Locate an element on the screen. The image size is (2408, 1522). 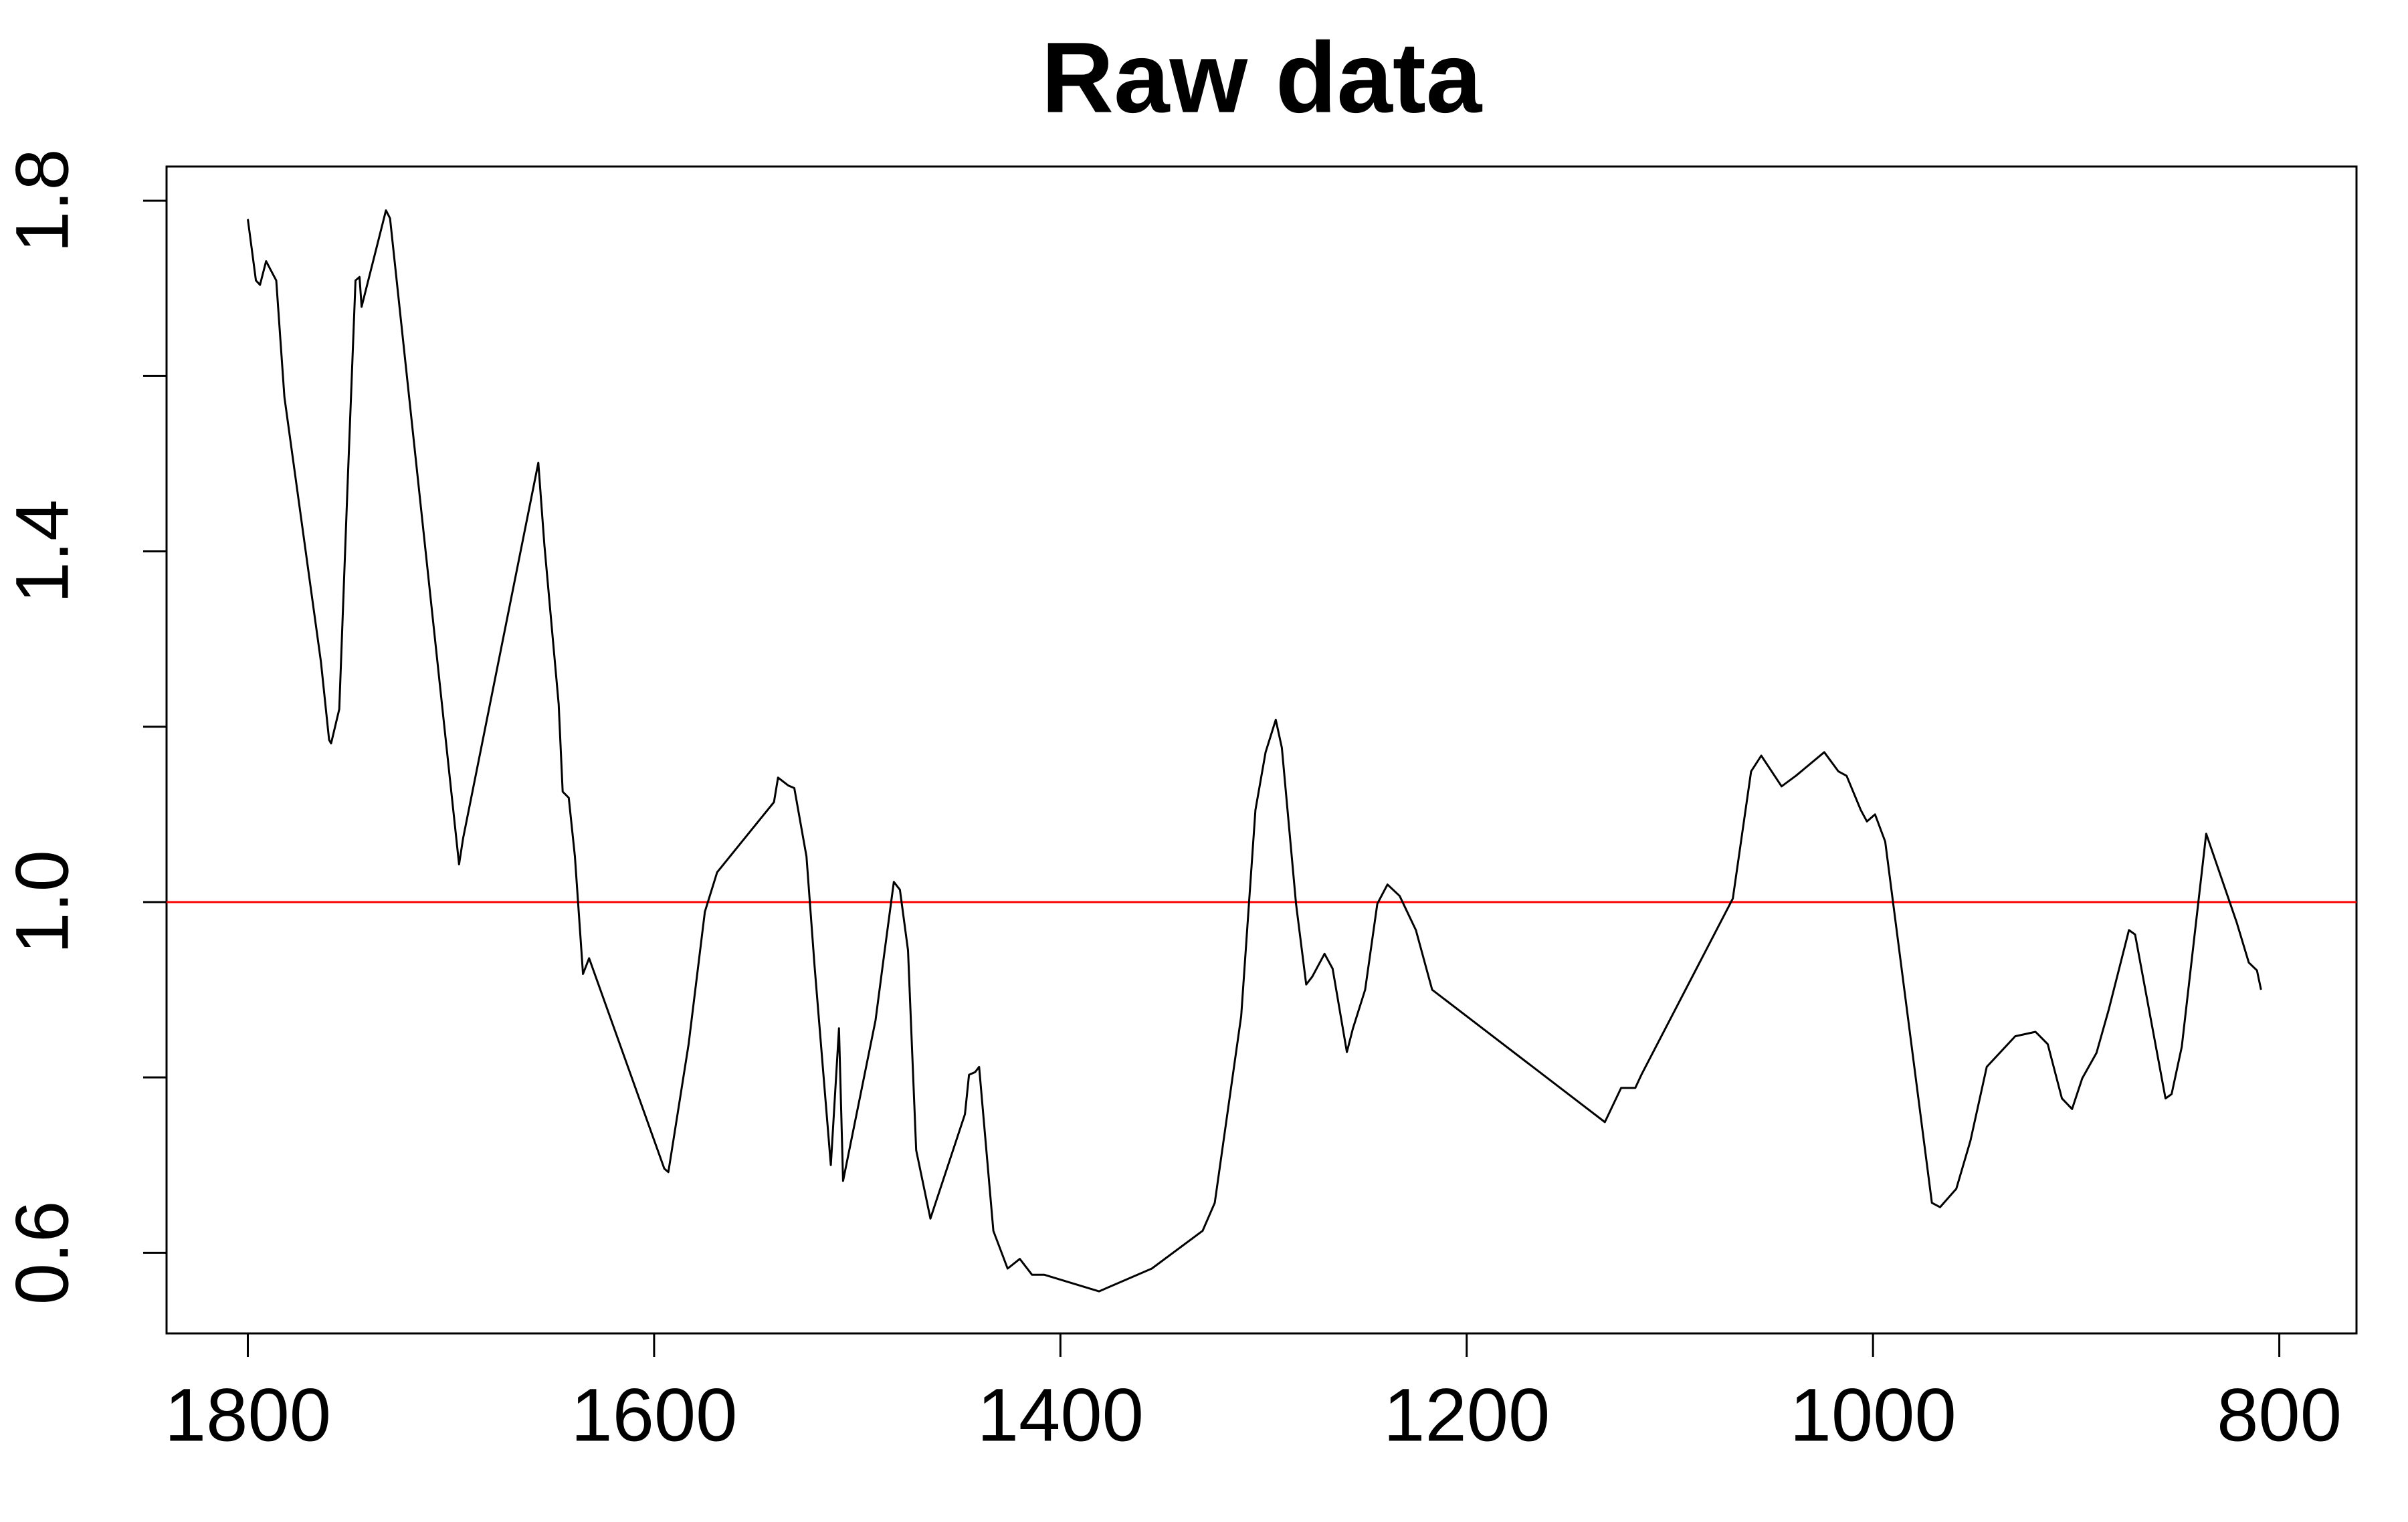
y-tick-label: 1.4 is located at coordinates (42, 552).